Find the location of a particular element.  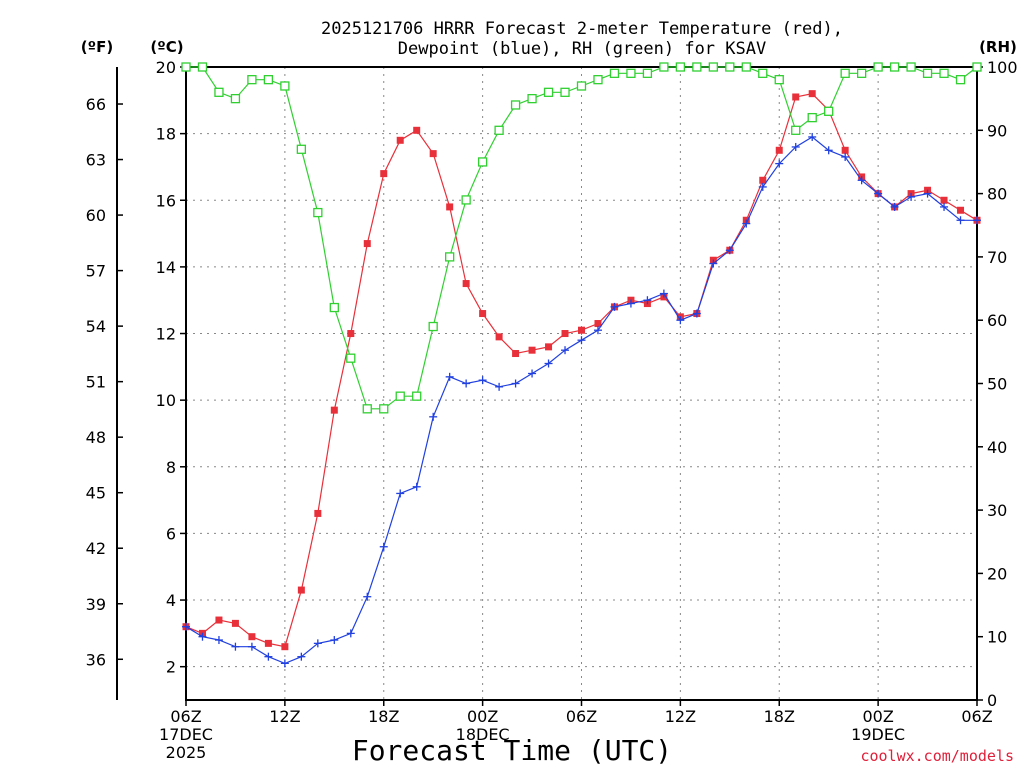

celsius-tick-label: 20 is located at coordinates (166, 67).